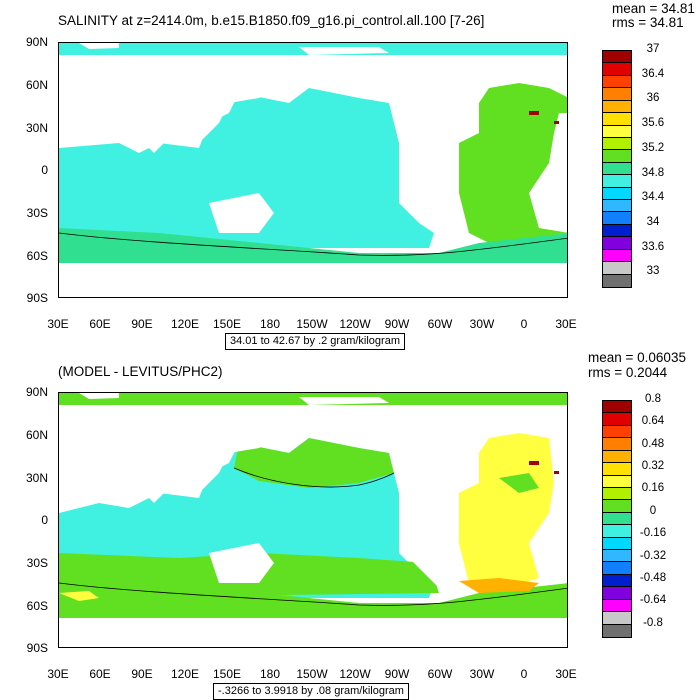  What do you see at coordinates (653, 622) in the screenshot?
I see `colorbar-label: -0.8` at bounding box center [653, 622].